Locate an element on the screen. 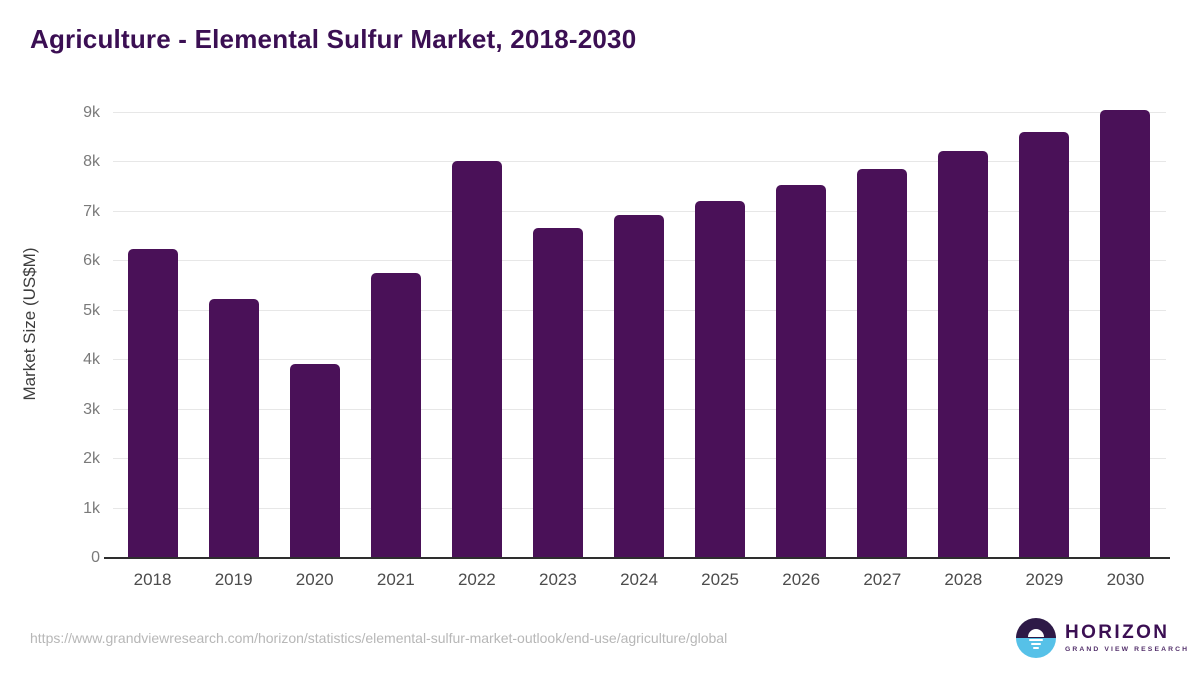 Image resolution: width=1200 pixels, height=675 pixels. bar-2030 is located at coordinates (1125, 334).